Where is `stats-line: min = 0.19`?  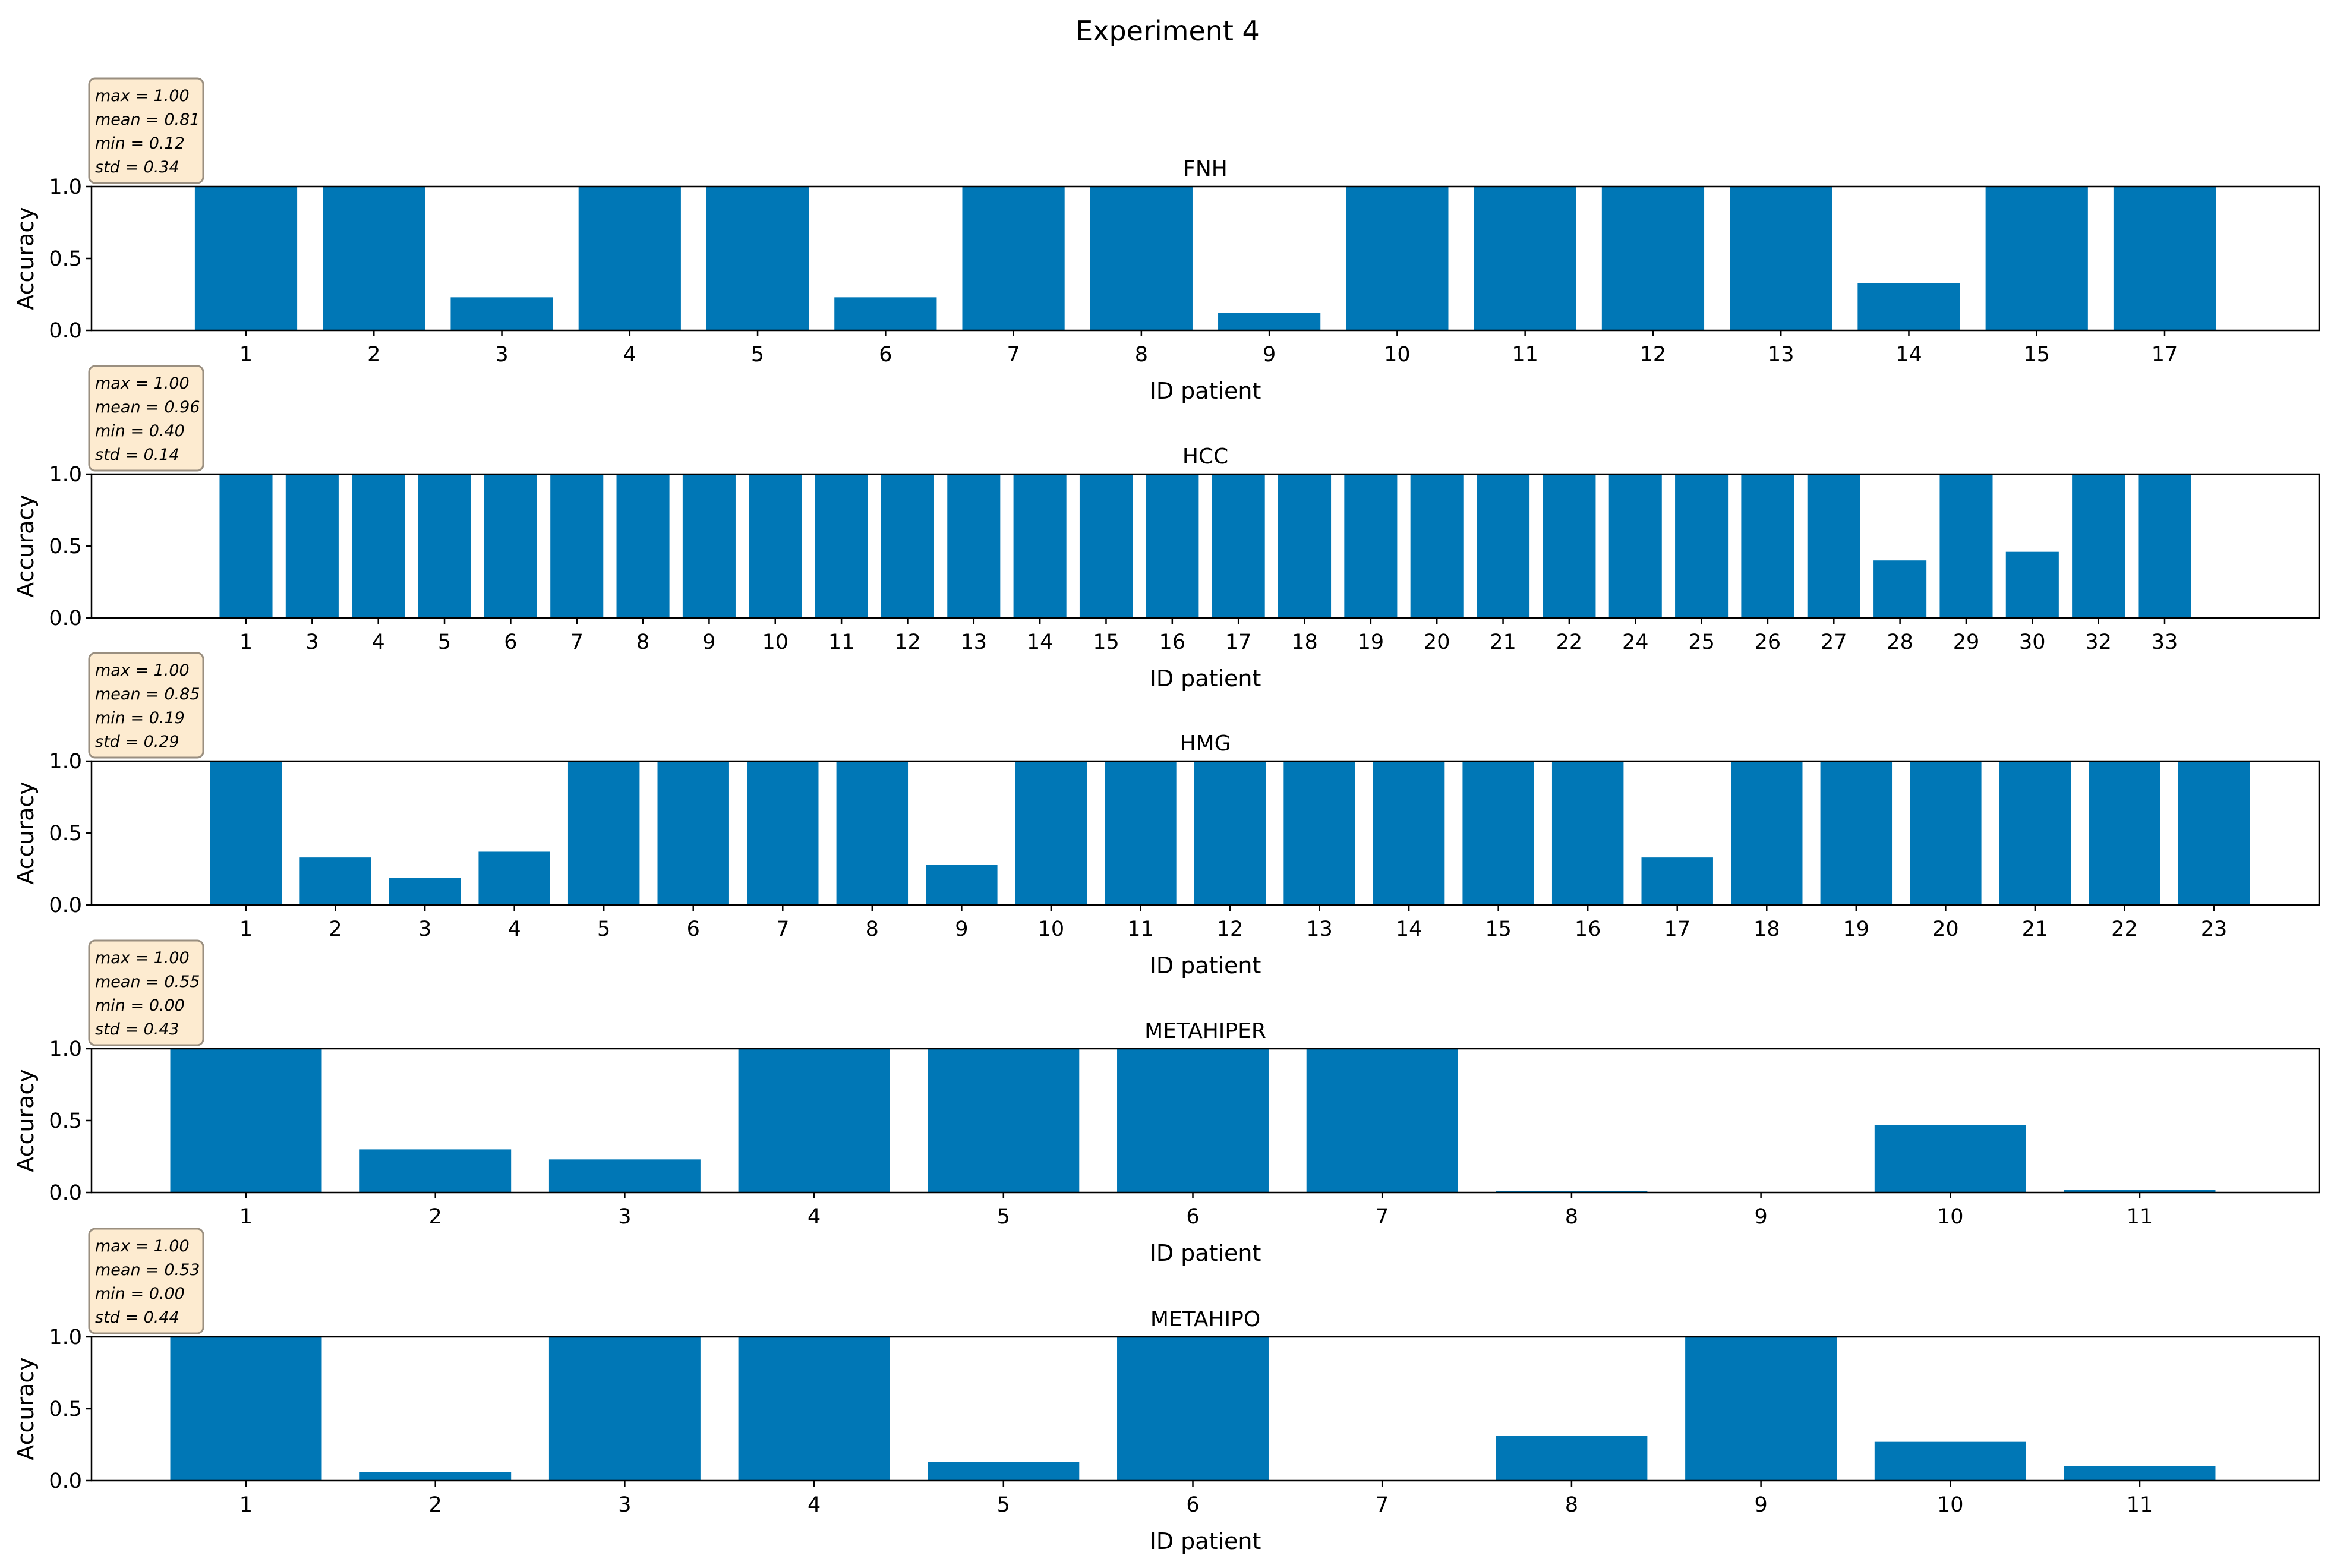 stats-line: min = 0.19 is located at coordinates (140, 718).